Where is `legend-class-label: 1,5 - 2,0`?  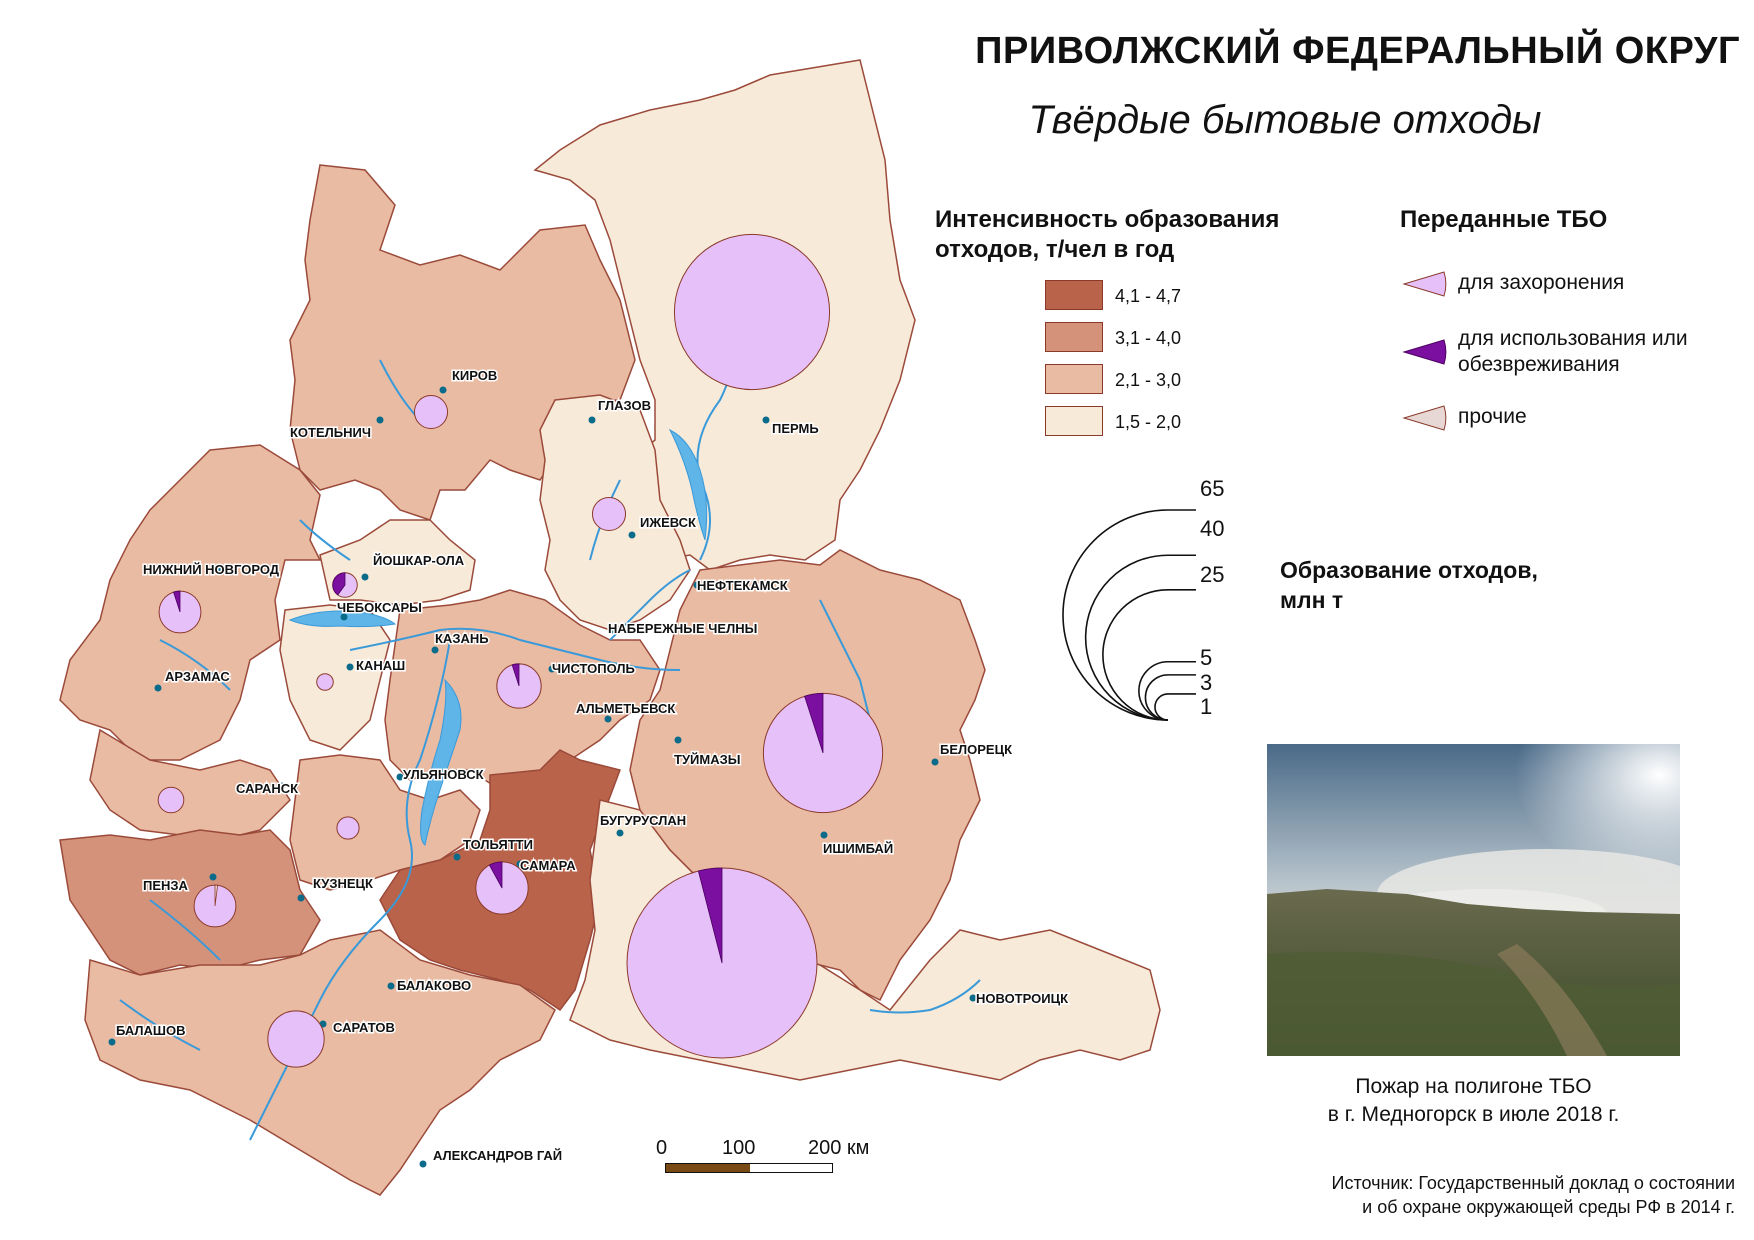
legend-class-label: 1,5 - 2,0 is located at coordinates (1148, 422).